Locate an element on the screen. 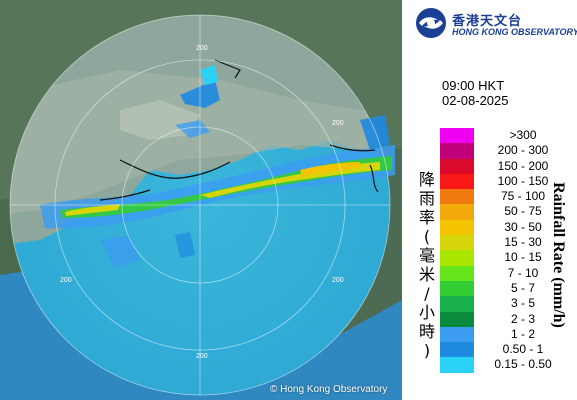 Image resolution: width=577 pixels, height=400 pixels. timestamp: 09:00 HKT 02-08-2025 is located at coordinates (475, 93).